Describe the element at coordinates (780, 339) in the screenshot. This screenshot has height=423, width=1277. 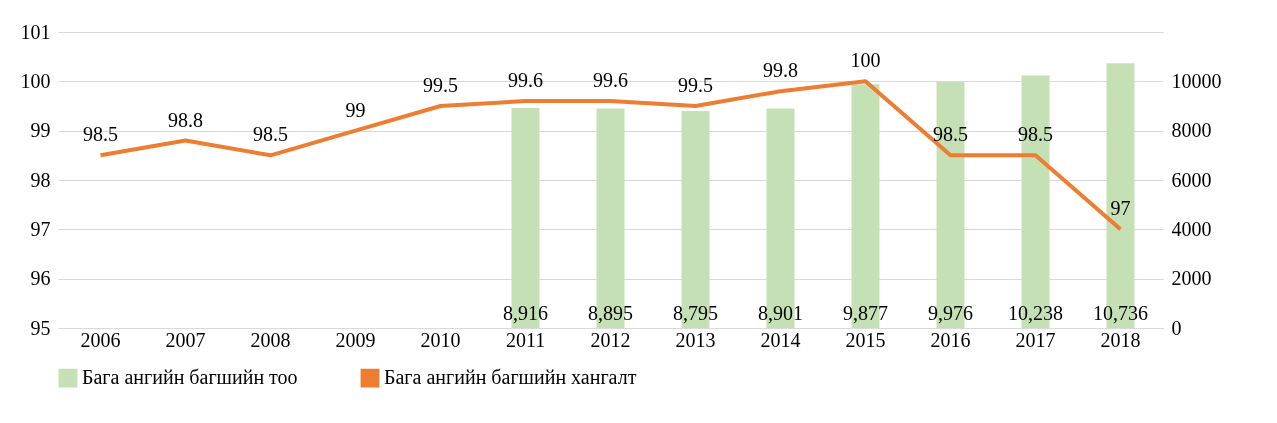
I see `x-tick-label: 2014` at that location.